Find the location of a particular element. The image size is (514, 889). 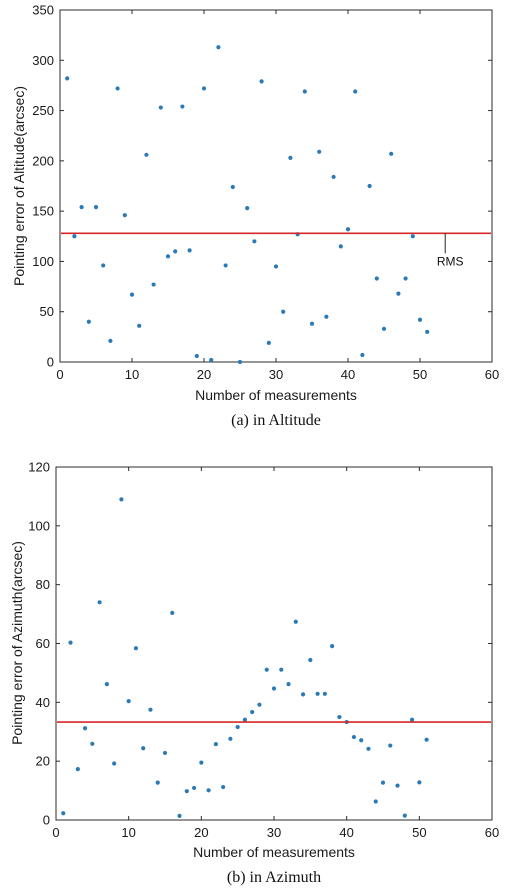

rms-label: RMS is located at coordinates (450, 261).